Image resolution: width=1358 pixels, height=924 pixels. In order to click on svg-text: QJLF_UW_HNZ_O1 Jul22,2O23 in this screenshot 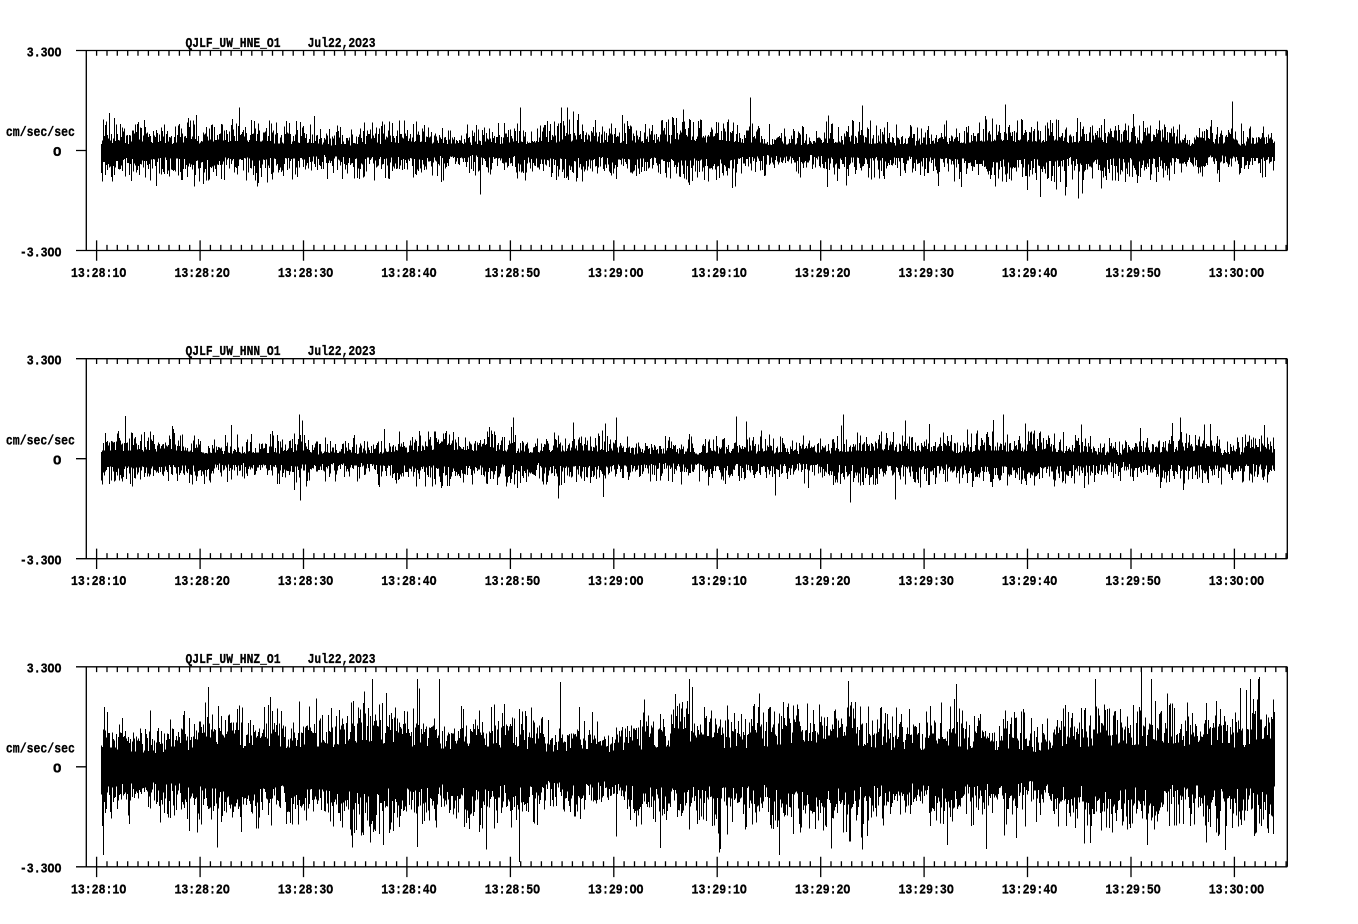, I will do `click(281, 660)`.